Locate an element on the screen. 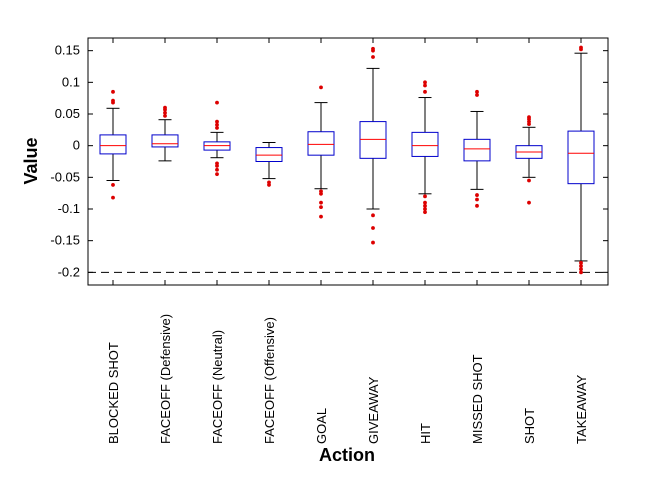 The height and width of the screenshot is (503, 672). x-category-label: GIVEAWAY is located at coordinates (373, 410).